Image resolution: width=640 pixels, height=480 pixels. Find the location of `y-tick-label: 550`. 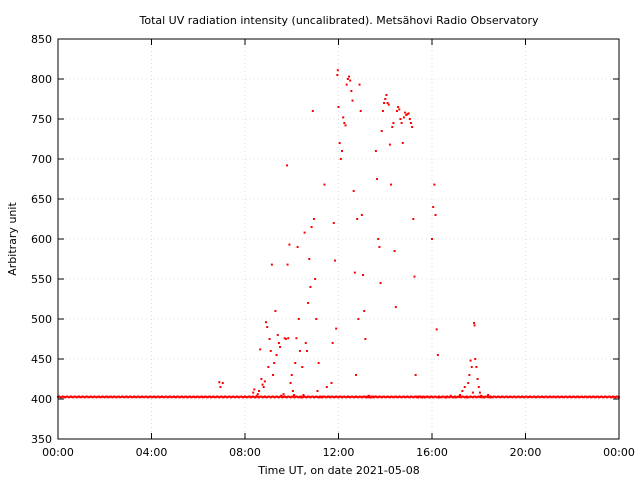

y-tick-label: 550 is located at coordinates (41, 279).